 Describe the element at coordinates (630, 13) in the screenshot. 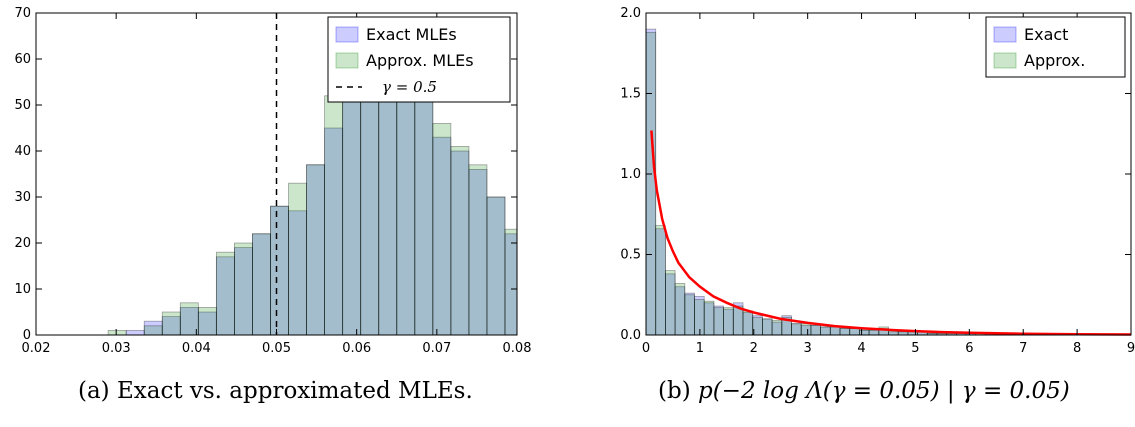

I see `y-tick-label: 2.0` at that location.